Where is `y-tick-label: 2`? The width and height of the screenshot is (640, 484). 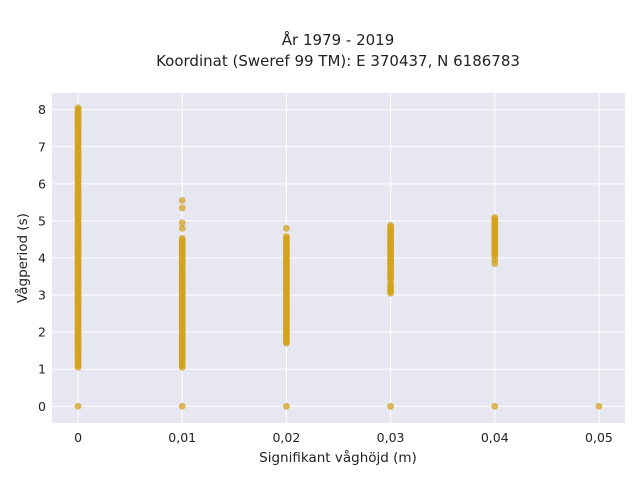
y-tick-label: 2 is located at coordinates (42, 332).